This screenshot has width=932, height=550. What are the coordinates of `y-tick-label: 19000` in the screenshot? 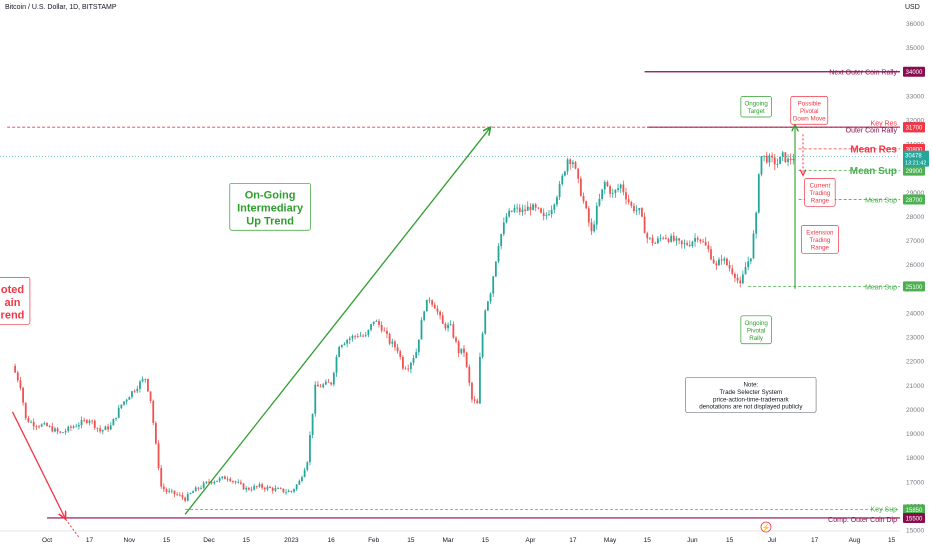 It's located at (915, 434).